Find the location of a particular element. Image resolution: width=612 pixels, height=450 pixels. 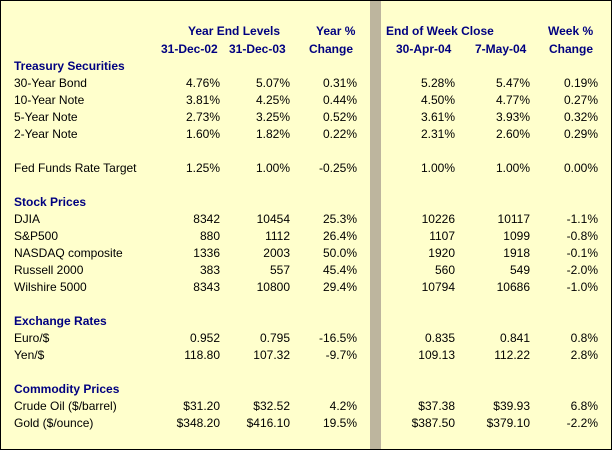

val-7-may-04-cell: 2.60% is located at coordinates (512, 134).